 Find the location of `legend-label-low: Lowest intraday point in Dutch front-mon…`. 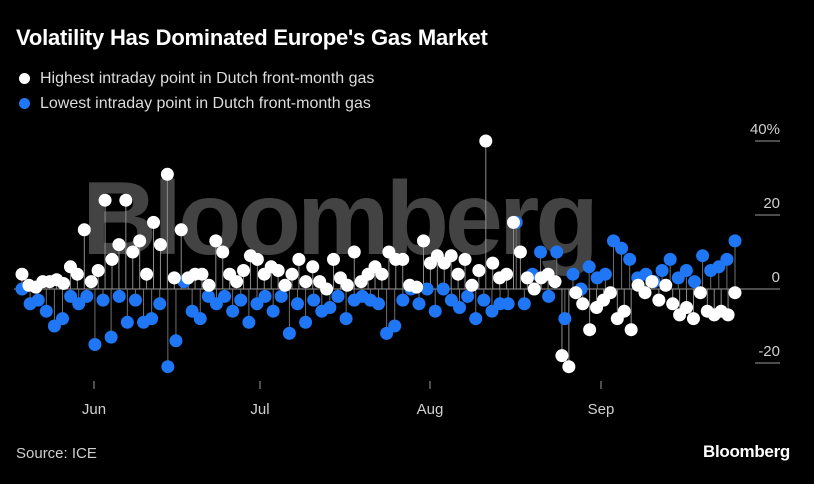

legend-label-low: Lowest intraday point in Dutch front-mon… is located at coordinates (205, 103).